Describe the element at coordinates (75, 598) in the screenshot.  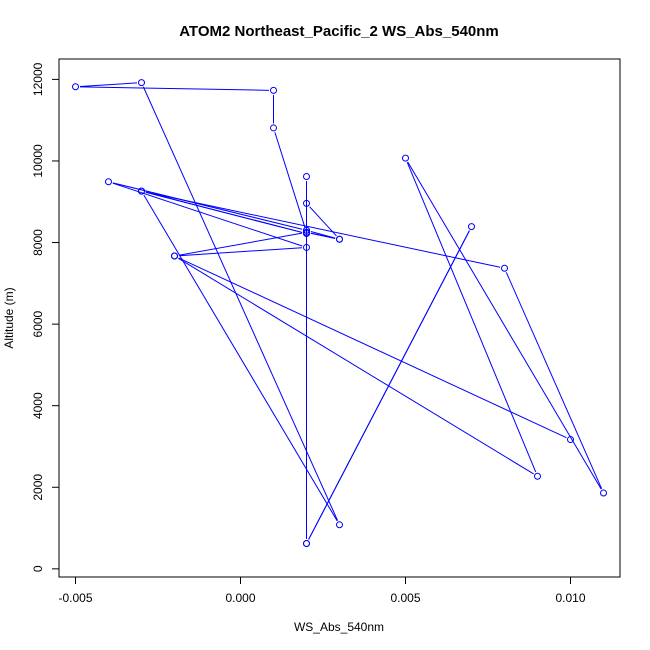
I see `x-tick-label: -0.005` at that location.